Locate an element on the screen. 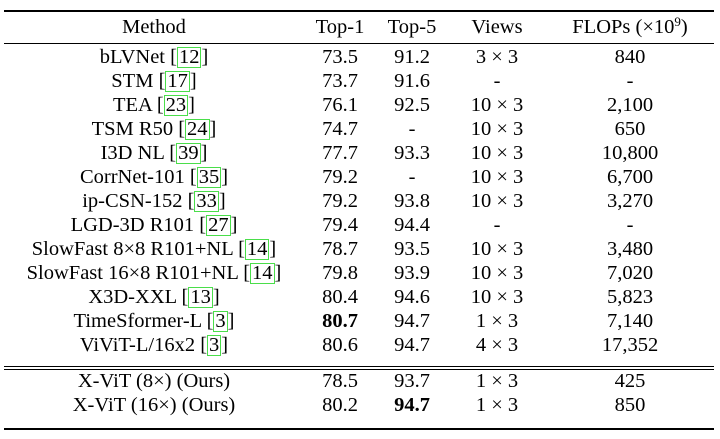 Image resolution: width=720 pixels, height=439 pixels. citation-link: 13 is located at coordinates (200, 297).